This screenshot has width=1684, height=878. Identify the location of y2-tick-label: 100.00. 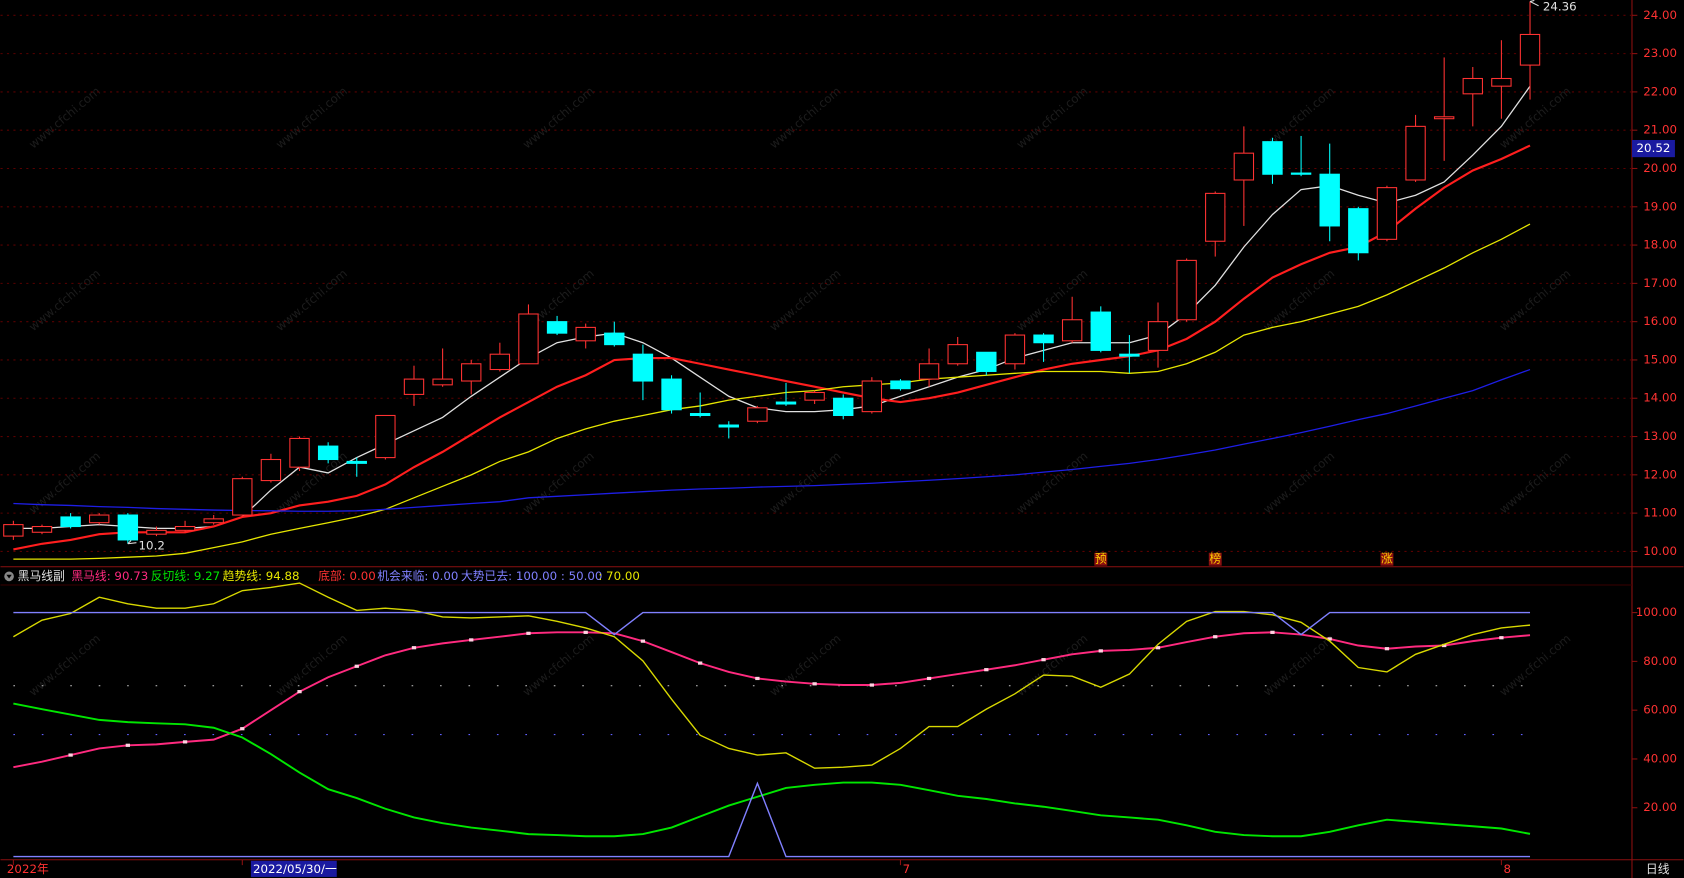
(1656, 612).